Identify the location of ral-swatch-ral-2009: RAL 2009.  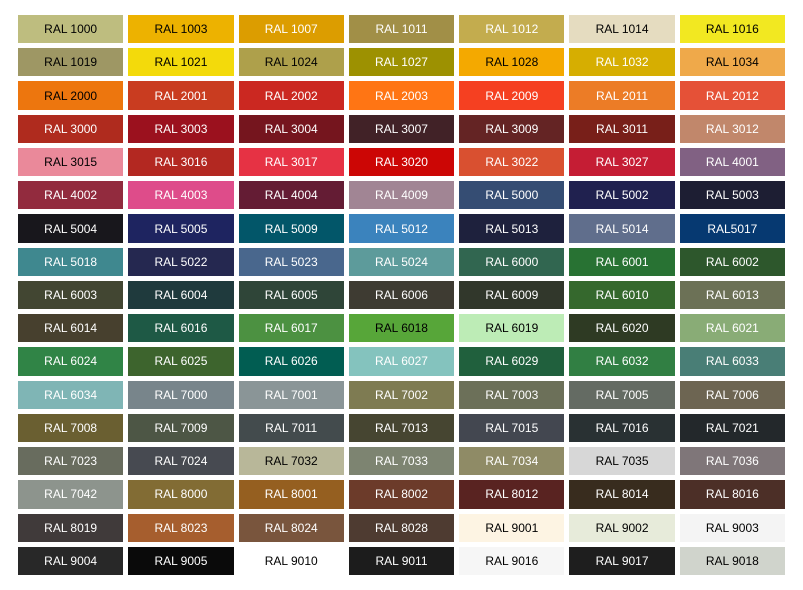
(512, 95).